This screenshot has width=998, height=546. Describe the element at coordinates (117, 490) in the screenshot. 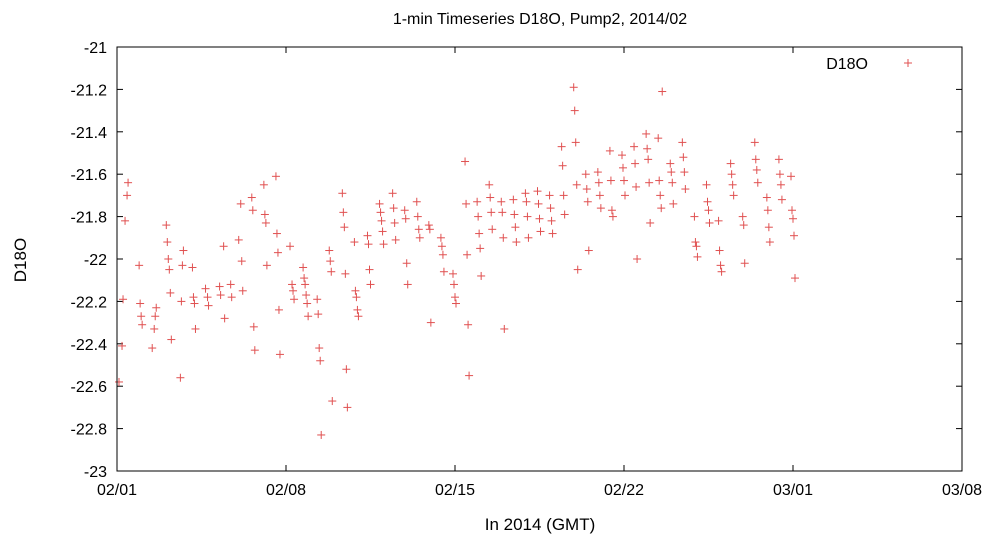

I see `x-tick-label: 02/01` at that location.